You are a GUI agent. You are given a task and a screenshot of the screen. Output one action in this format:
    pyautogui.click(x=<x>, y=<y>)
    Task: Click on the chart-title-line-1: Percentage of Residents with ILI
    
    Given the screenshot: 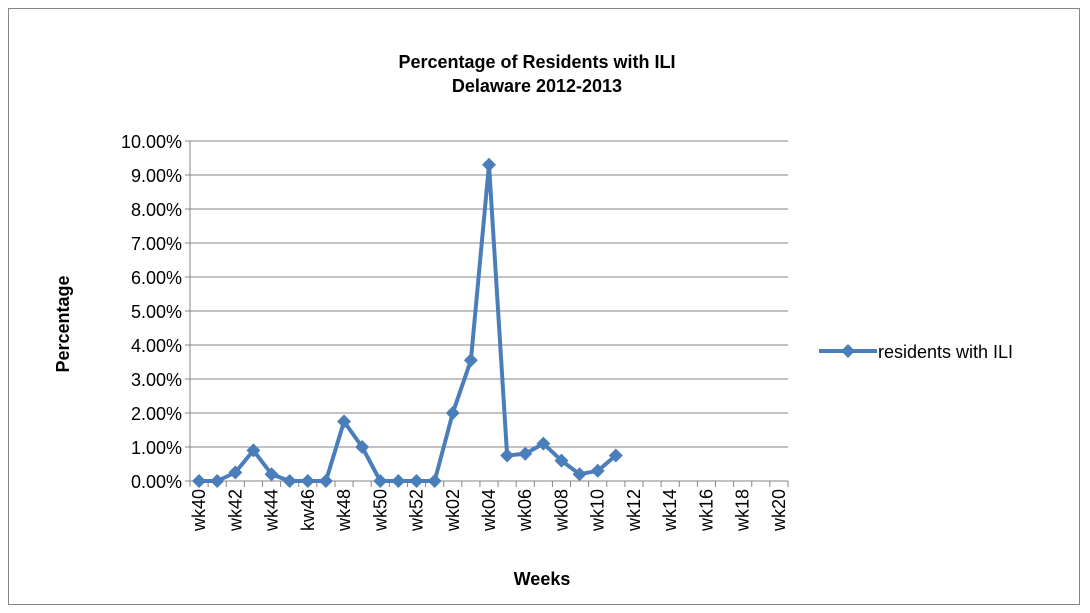 What is the action you would take?
    pyautogui.click(x=536, y=62)
    